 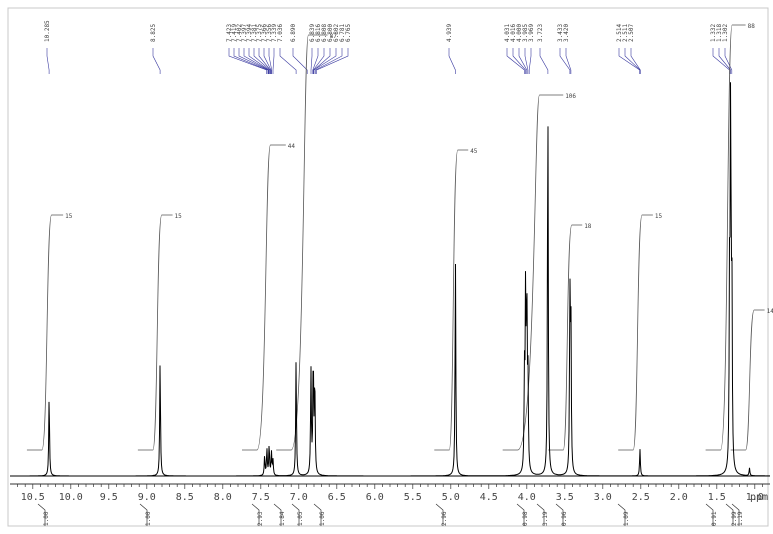 I want to click on x-tick-label: 10.5, so click(x=33, y=497).